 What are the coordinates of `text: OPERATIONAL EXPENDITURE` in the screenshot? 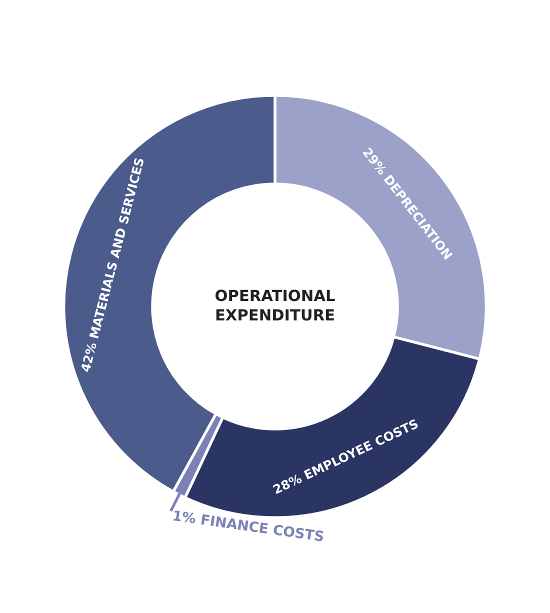 It's located at (275, 305).